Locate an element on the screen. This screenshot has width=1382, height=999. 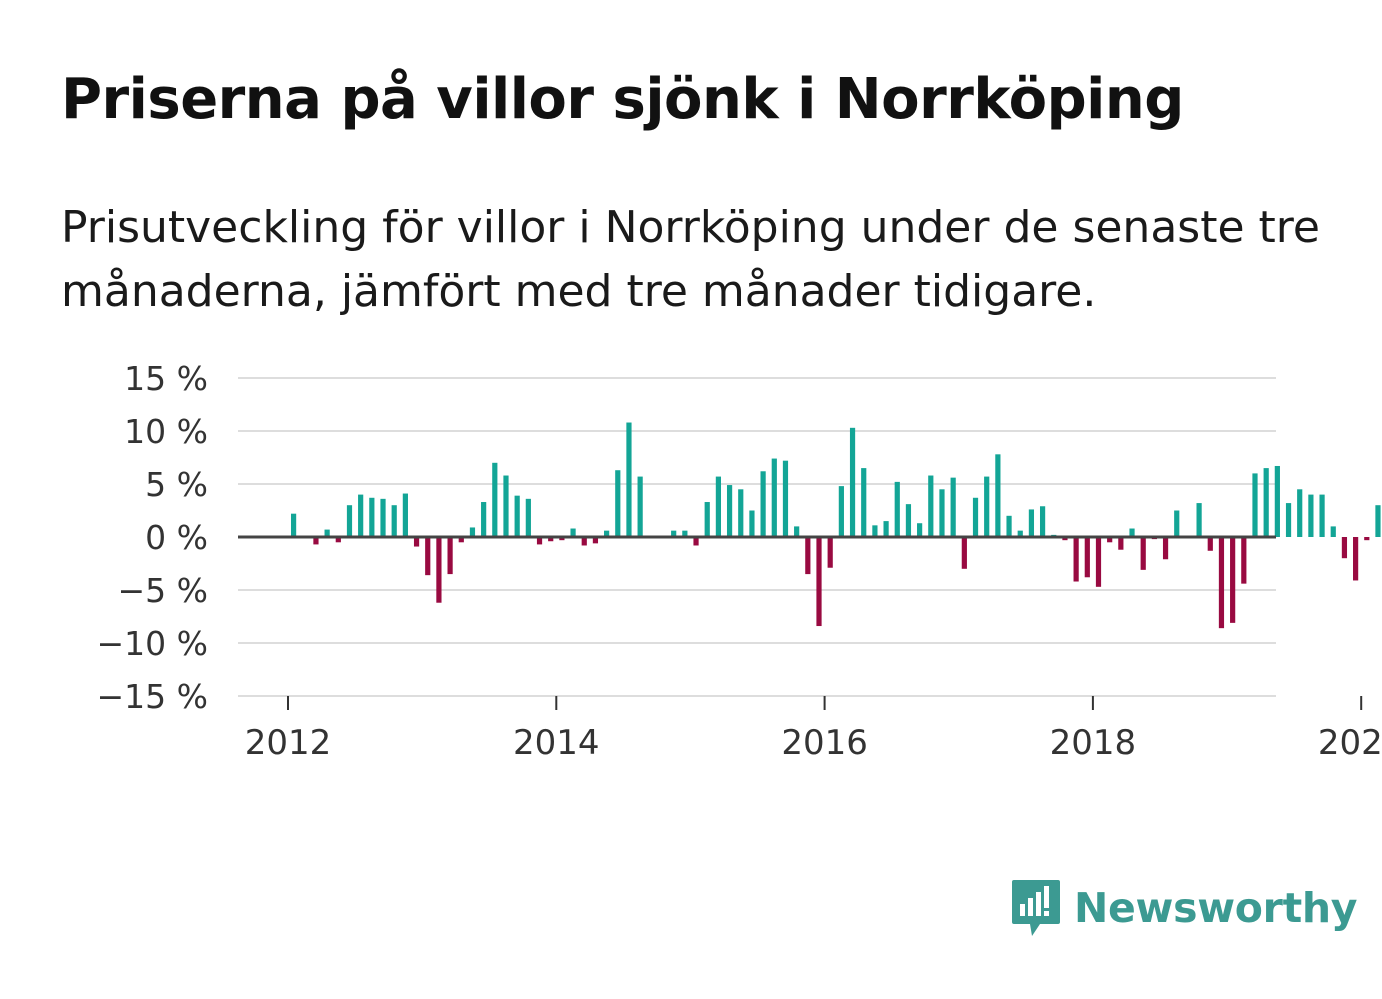
x-tick-label: 2012 is located at coordinates (288, 743).